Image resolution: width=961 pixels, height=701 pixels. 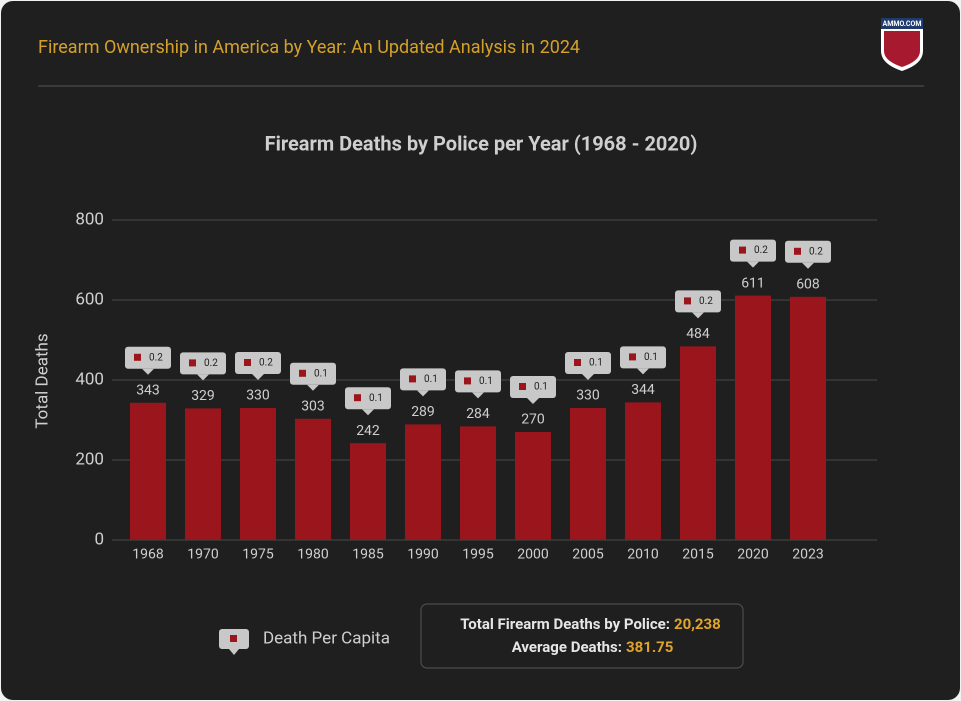 What do you see at coordinates (808, 285) in the screenshot?
I see `value-label: 608` at bounding box center [808, 285].